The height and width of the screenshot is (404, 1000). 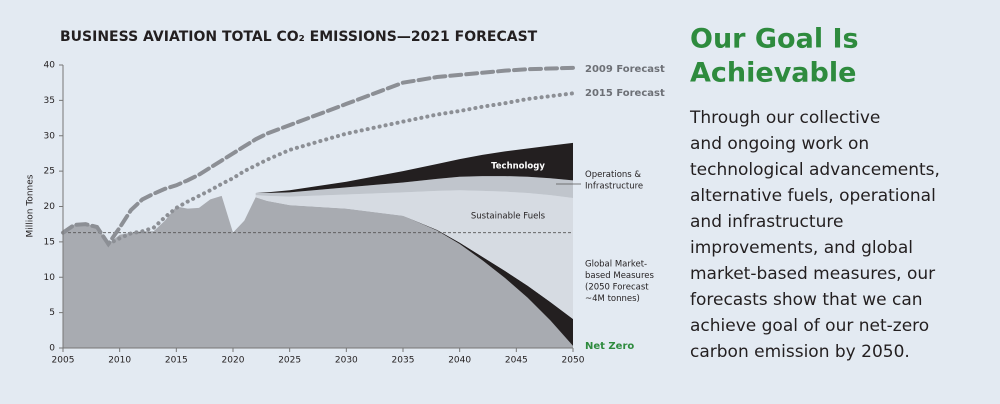 I want to click on series-label: Infrastructure, so click(x=614, y=186).